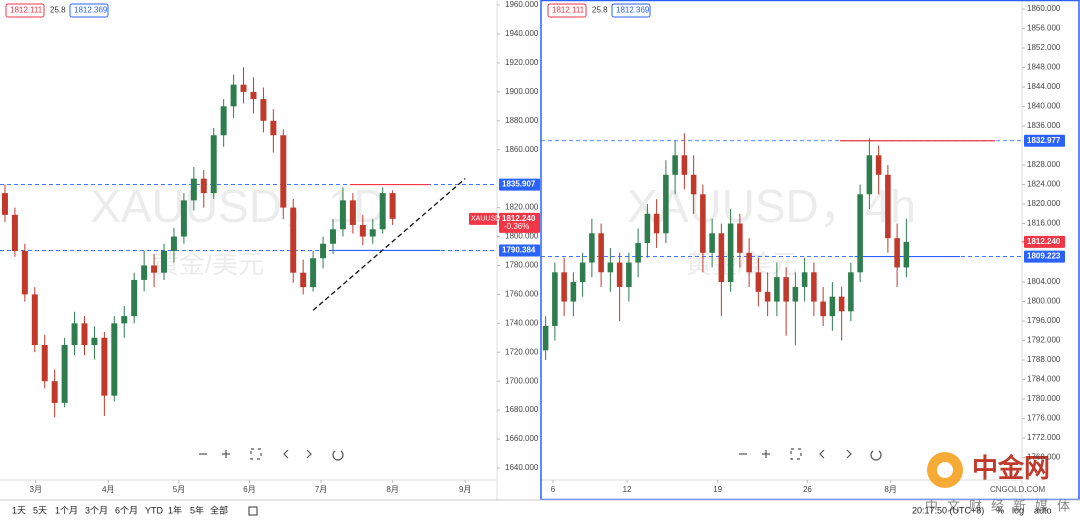  Describe the element at coordinates (519, 218) in the screenshot. I see `last-price-label: 1812.240` at that location.